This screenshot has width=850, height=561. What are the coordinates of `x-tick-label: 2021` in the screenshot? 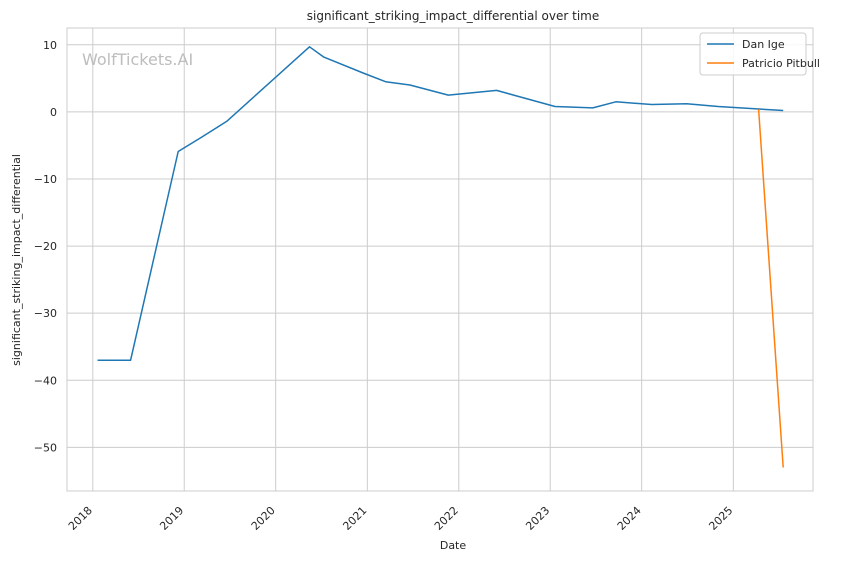 It's located at (354, 518).